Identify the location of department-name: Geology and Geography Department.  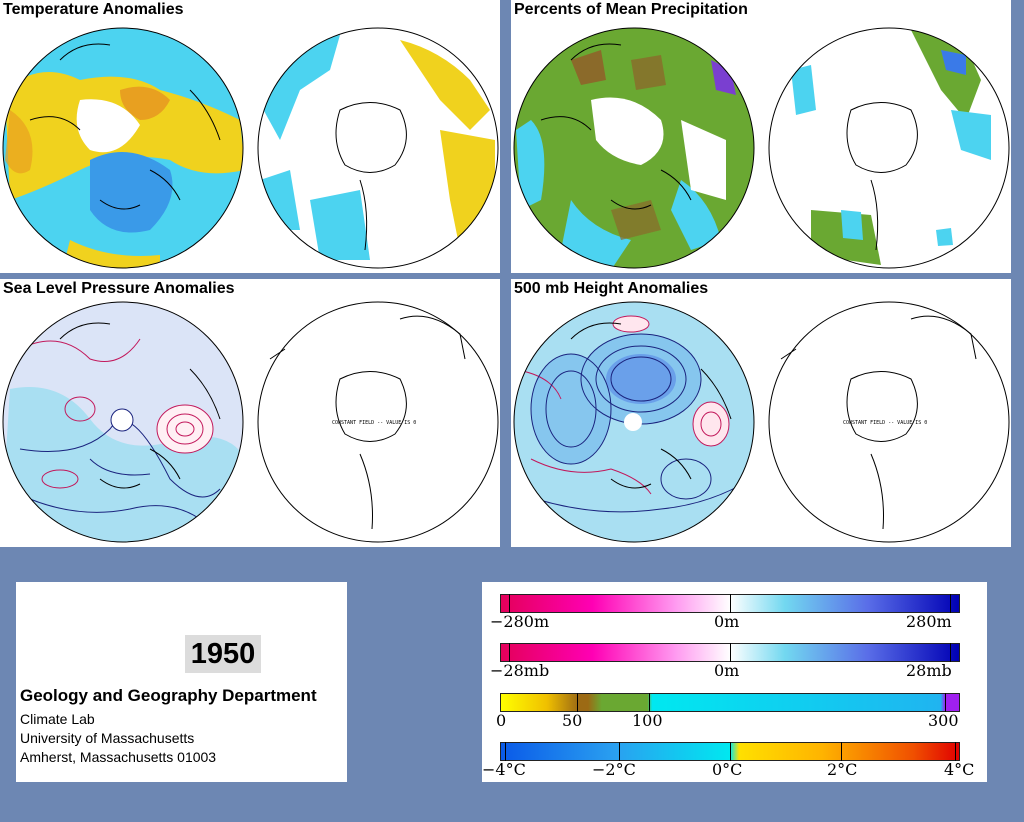
(168, 695).